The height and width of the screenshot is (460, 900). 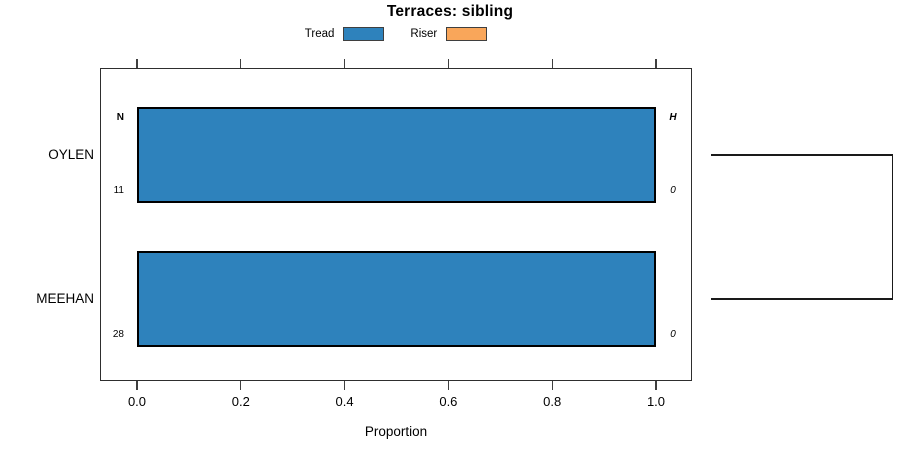 What do you see at coordinates (467, 34) in the screenshot?
I see `legend-swatch-riser` at bounding box center [467, 34].